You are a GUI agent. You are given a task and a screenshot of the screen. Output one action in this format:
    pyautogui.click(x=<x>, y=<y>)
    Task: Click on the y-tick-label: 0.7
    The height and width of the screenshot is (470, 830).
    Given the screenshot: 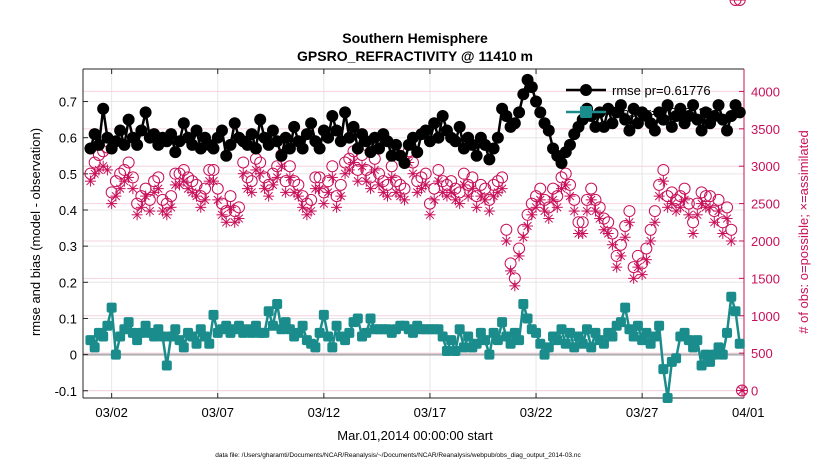 What is the action you would take?
    pyautogui.click(x=68, y=102)
    